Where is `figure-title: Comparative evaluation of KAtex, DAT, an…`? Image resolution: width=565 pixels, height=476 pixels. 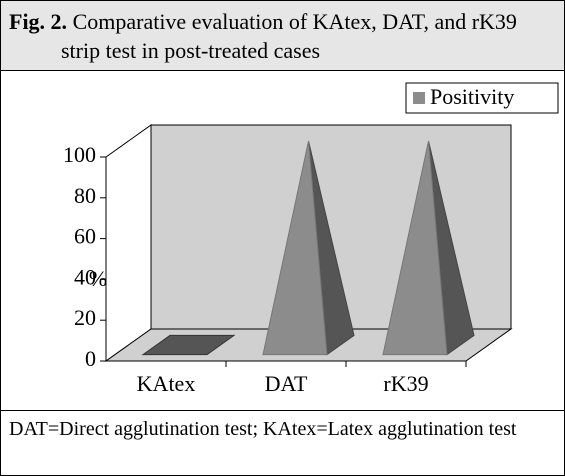
figure-title: Comparative evaluation of KAtex, DAT, an… is located at coordinates (289, 36).